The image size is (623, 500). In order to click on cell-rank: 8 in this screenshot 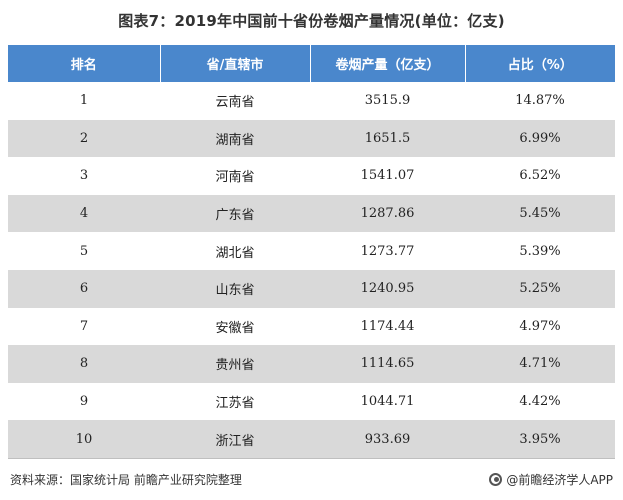, I will do `click(84, 364)`.